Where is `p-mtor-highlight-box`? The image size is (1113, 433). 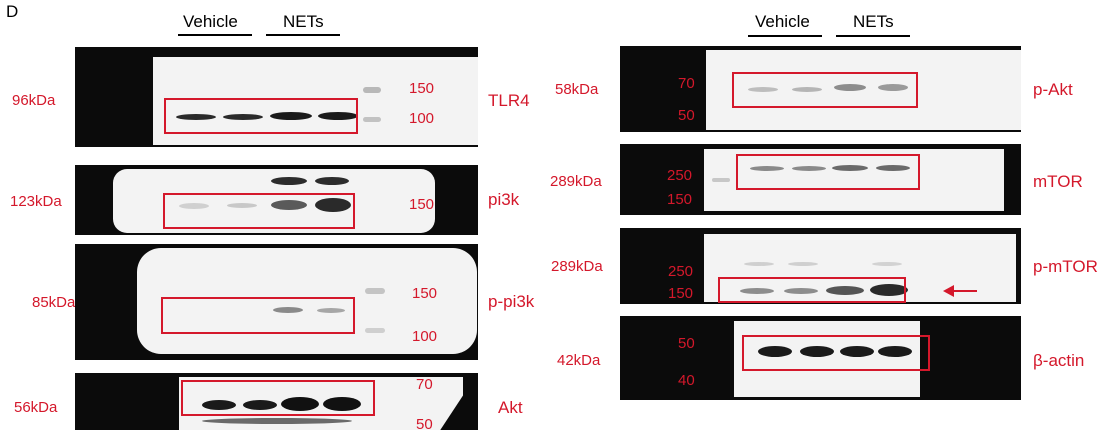 p-mtor-highlight-box is located at coordinates (812, 290).